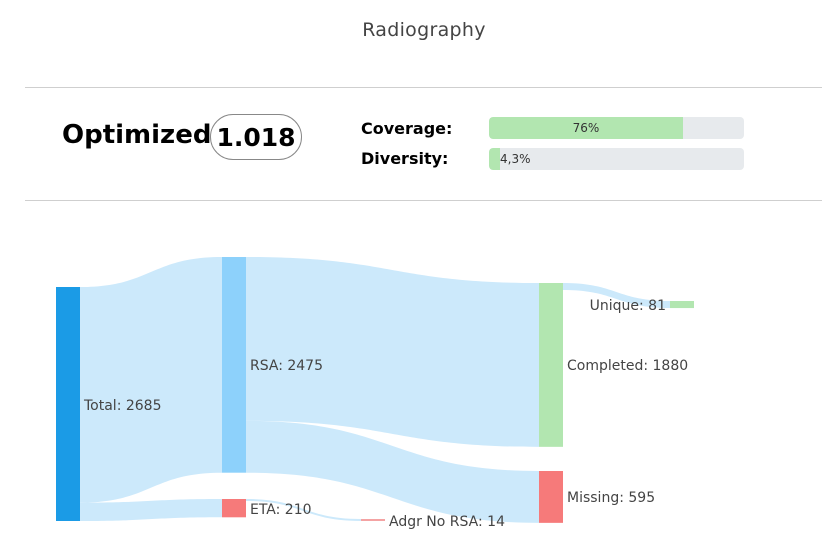  Describe the element at coordinates (392, 471) in the screenshot. I see `sankey-link-rsa-missing` at that location.